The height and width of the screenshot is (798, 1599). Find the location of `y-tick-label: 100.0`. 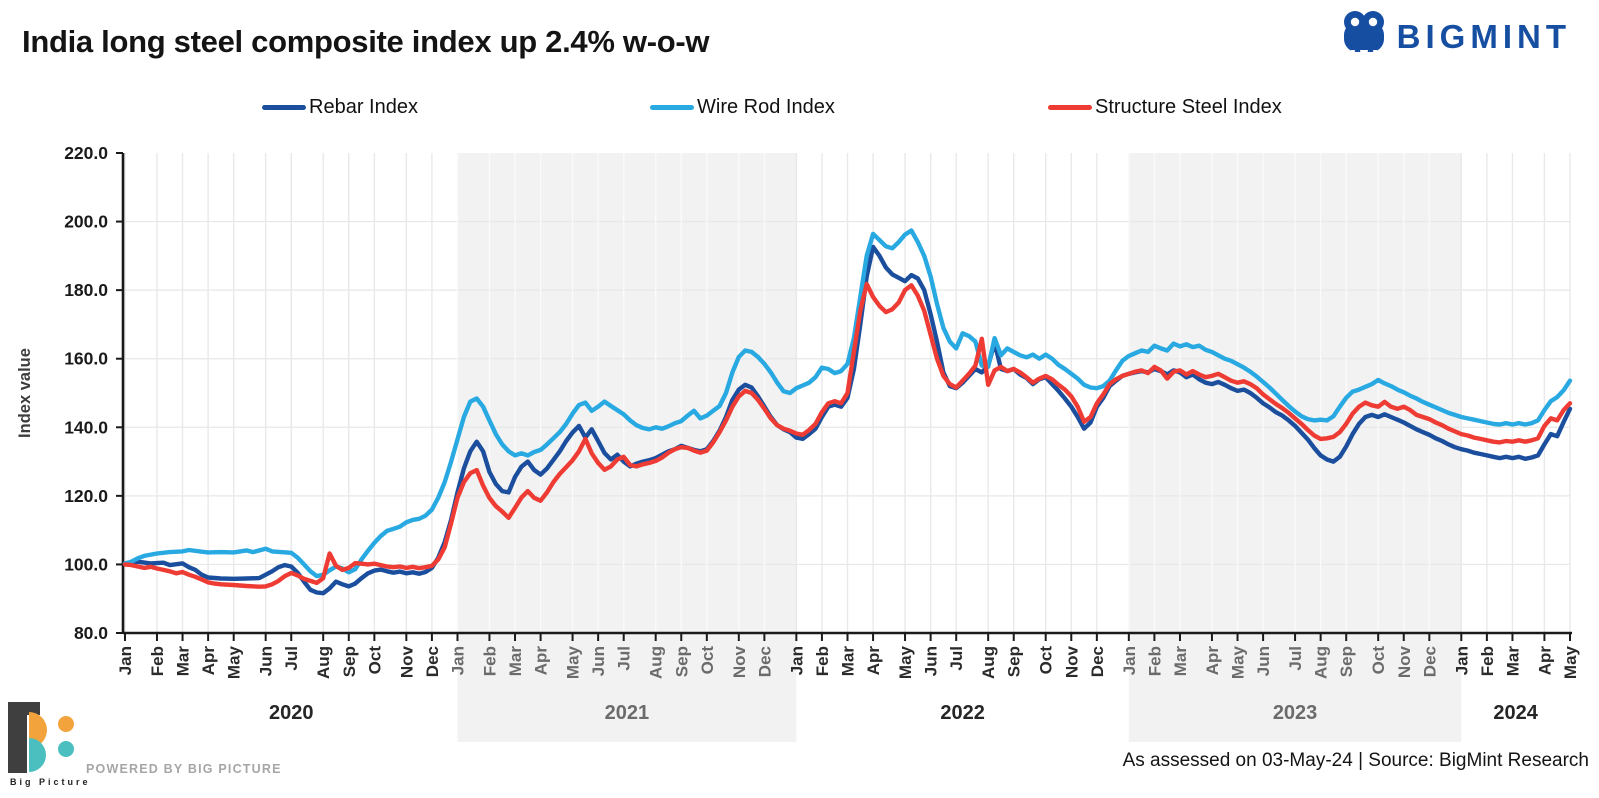

y-tick-label: 100.0 is located at coordinates (86, 564).